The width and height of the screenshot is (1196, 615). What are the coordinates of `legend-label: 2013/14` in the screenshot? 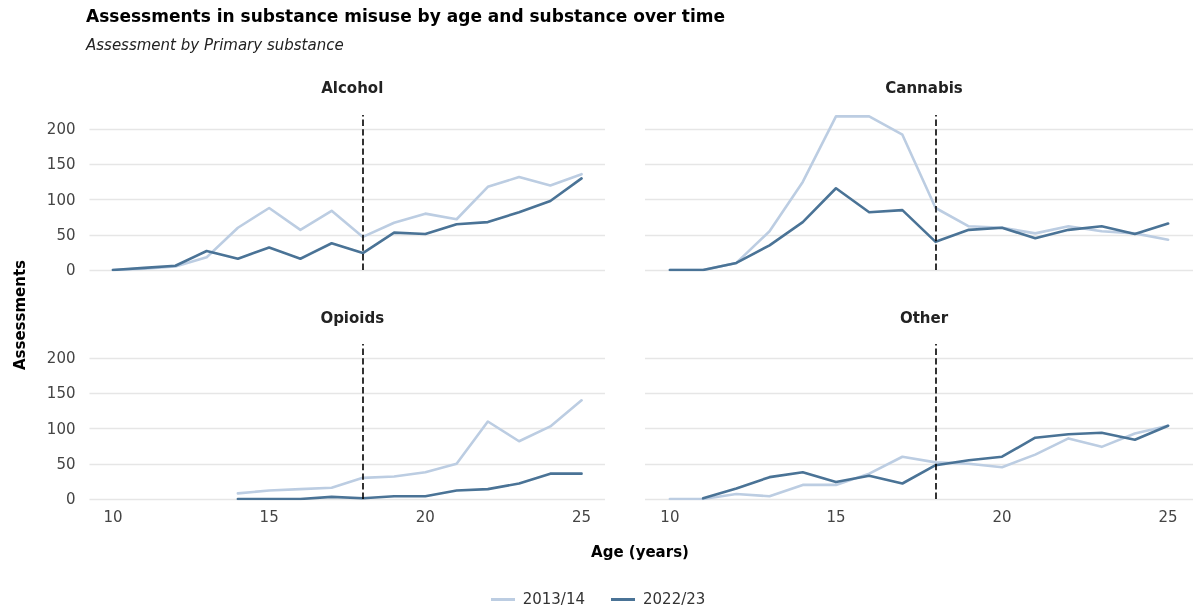 It's located at (553, 599).